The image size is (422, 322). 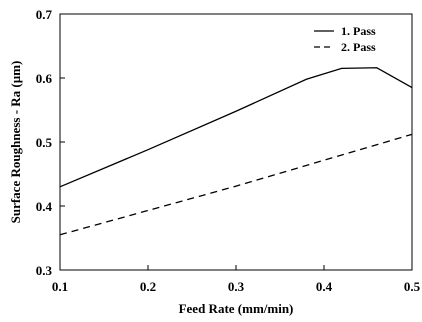 I want to click on x-tick-label: 0.3, so click(x=236, y=286).